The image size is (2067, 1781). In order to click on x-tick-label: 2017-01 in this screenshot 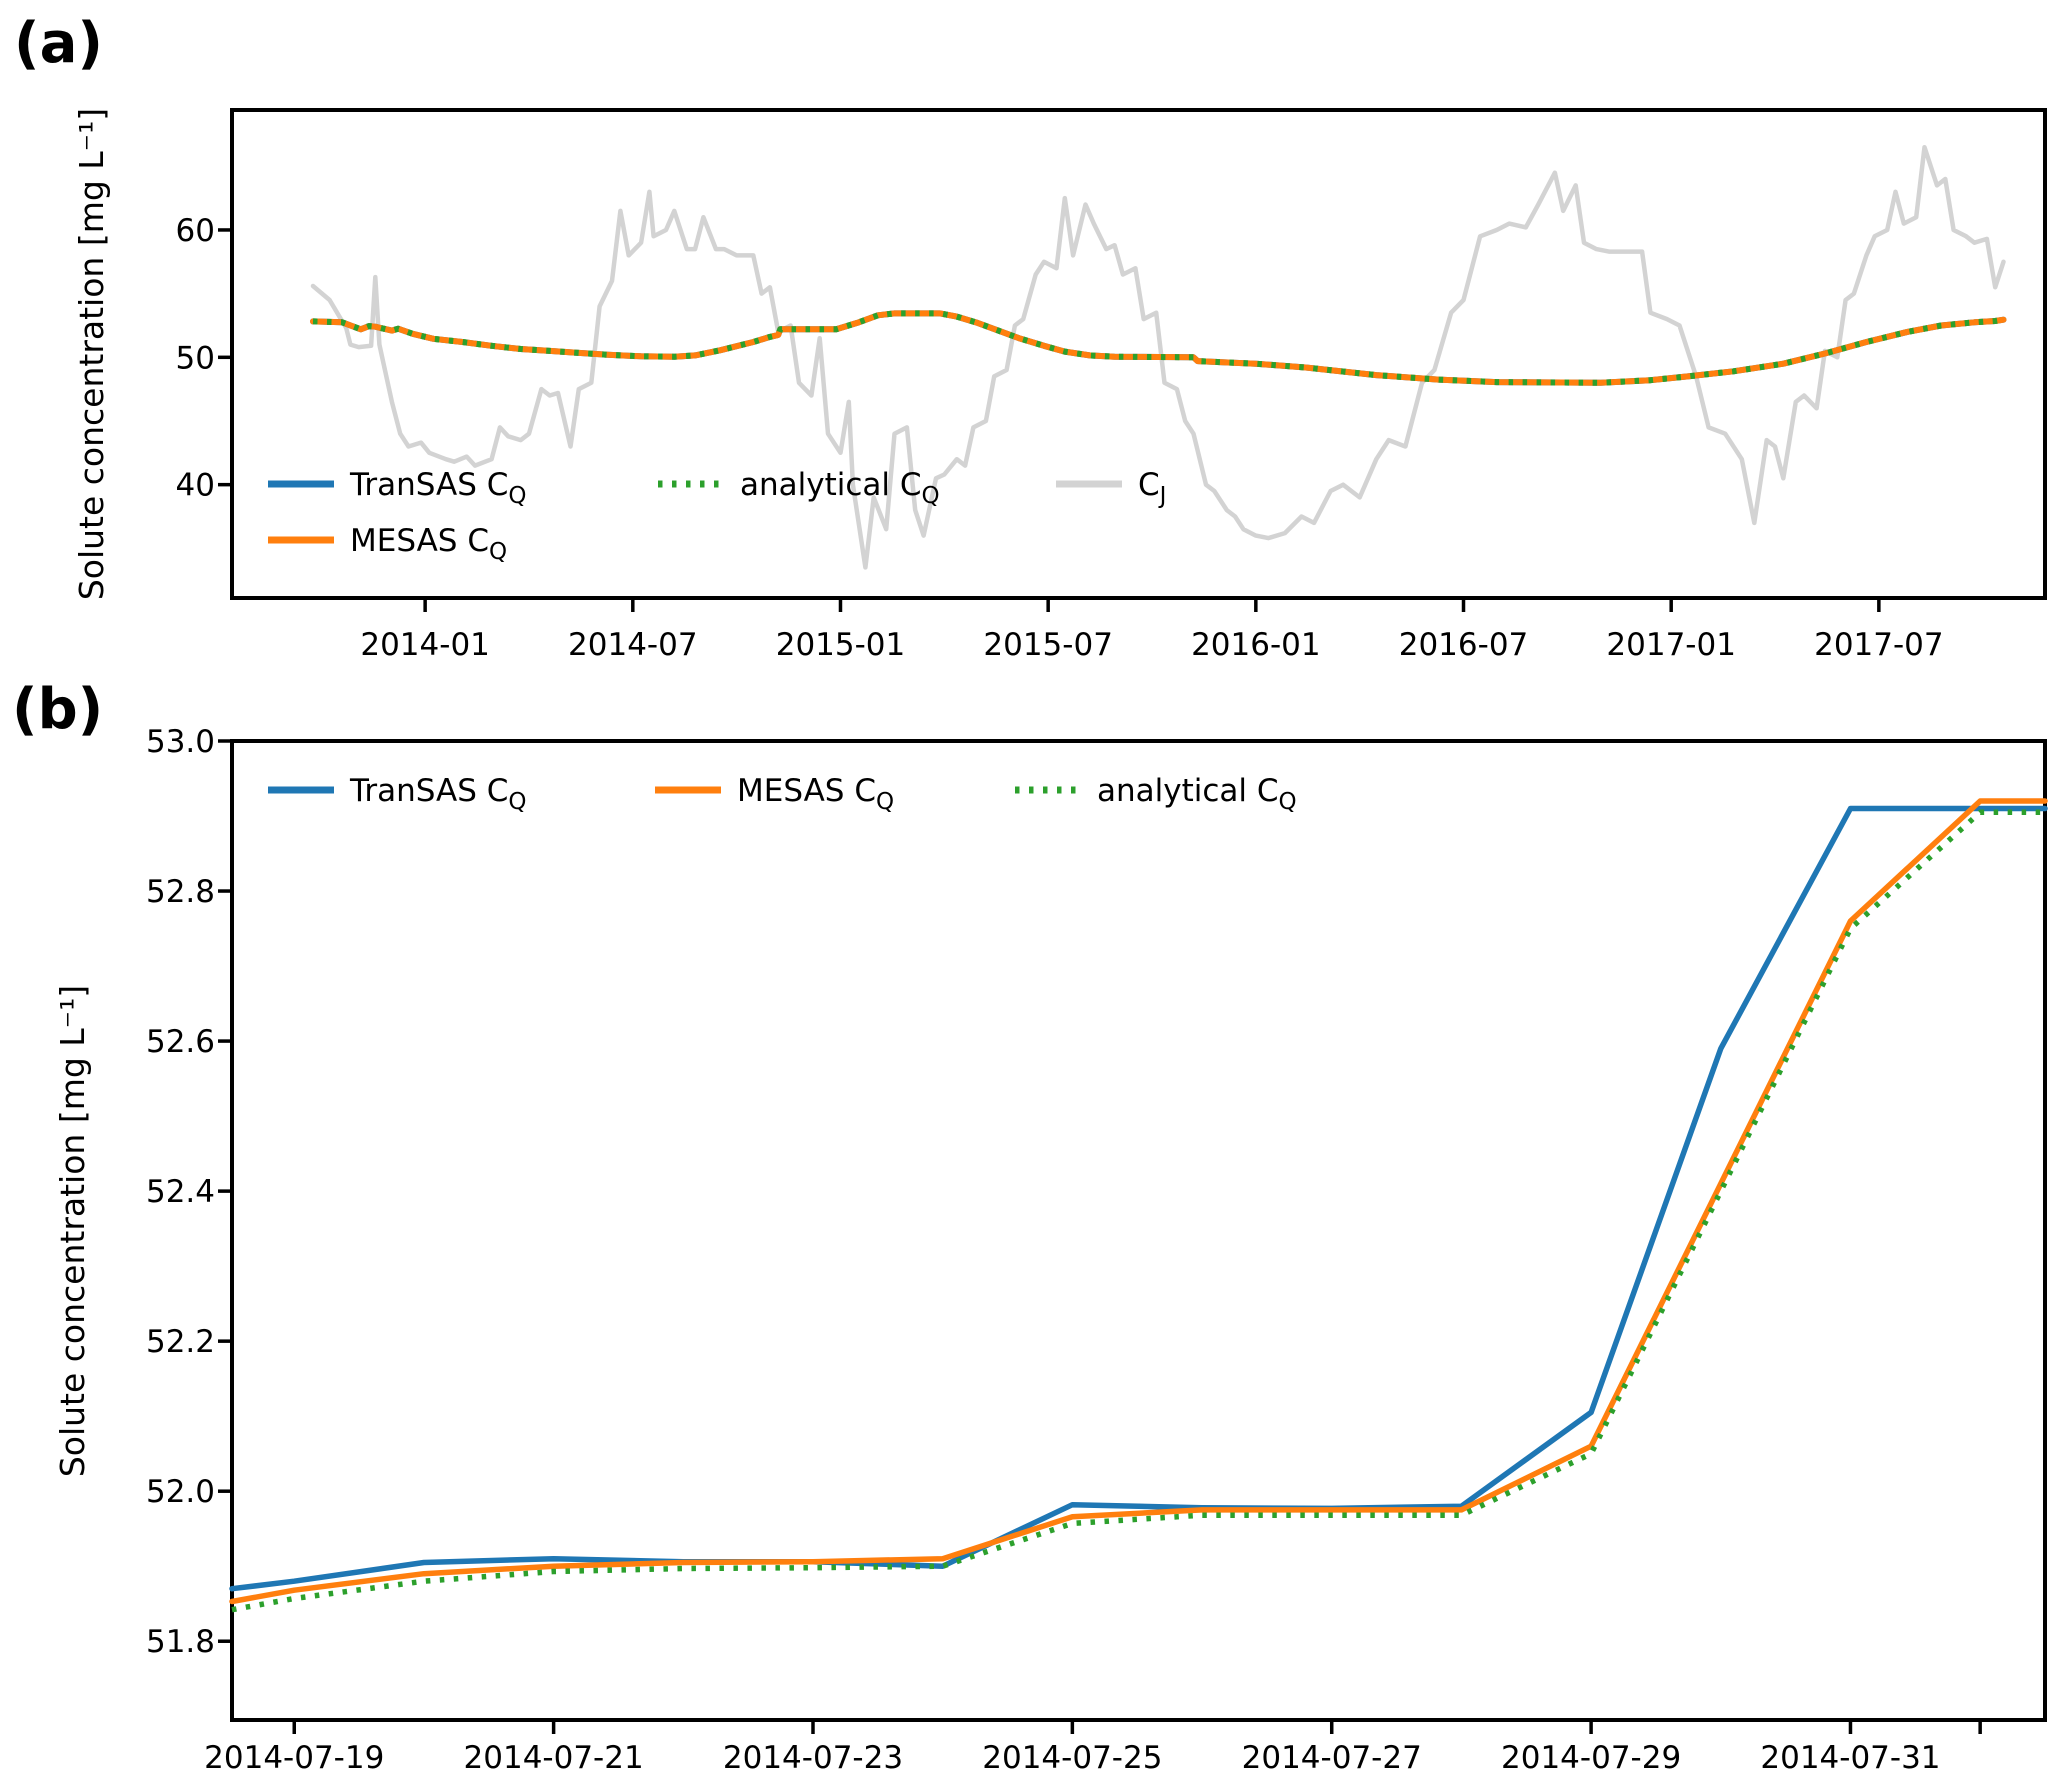, I will do `click(1671, 645)`.